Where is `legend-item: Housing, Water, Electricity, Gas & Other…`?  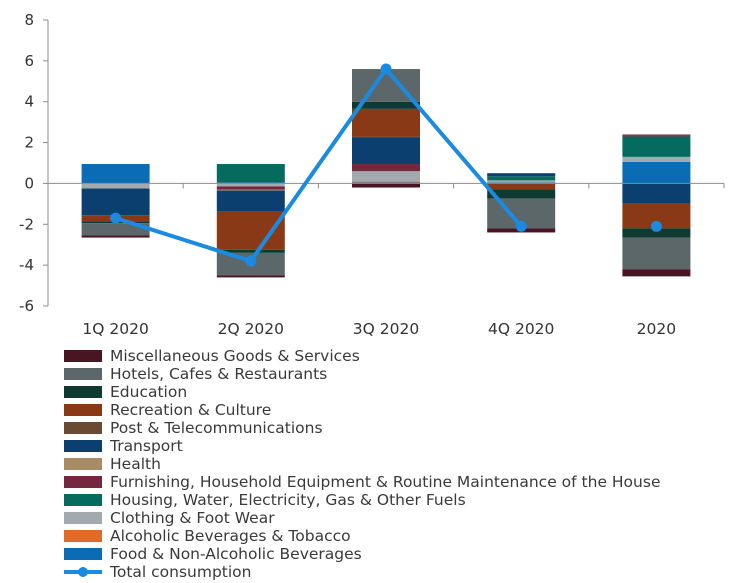 legend-item: Housing, Water, Electricity, Gas & Other… is located at coordinates (404, 500).